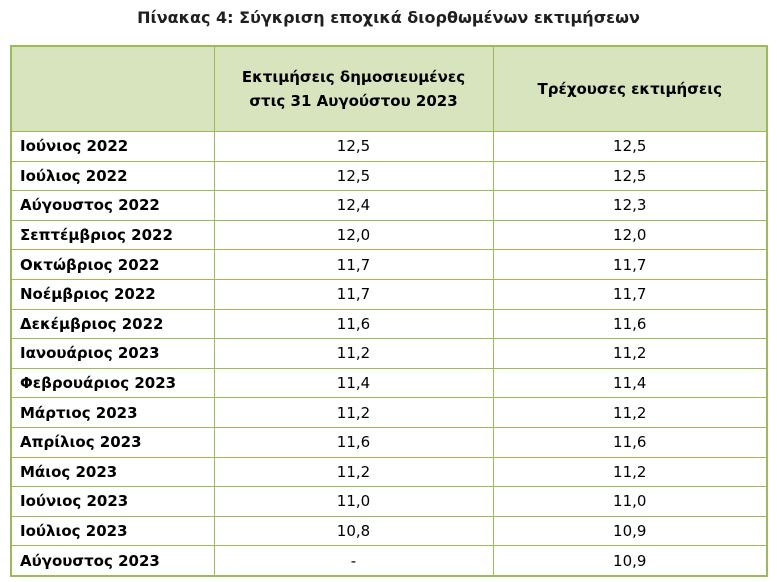 The image size is (777, 582). I want to click on table-row: Δεκέμβριος 2022 11,6 11,6, so click(389, 324).